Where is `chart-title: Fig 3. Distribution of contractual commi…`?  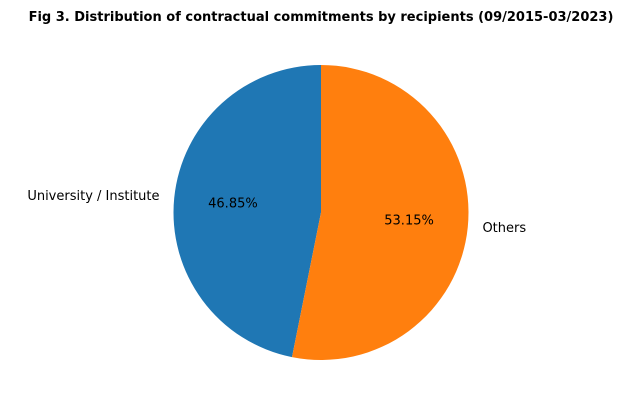 chart-title: Fig 3. Distribution of contractual commi… is located at coordinates (321, 17).